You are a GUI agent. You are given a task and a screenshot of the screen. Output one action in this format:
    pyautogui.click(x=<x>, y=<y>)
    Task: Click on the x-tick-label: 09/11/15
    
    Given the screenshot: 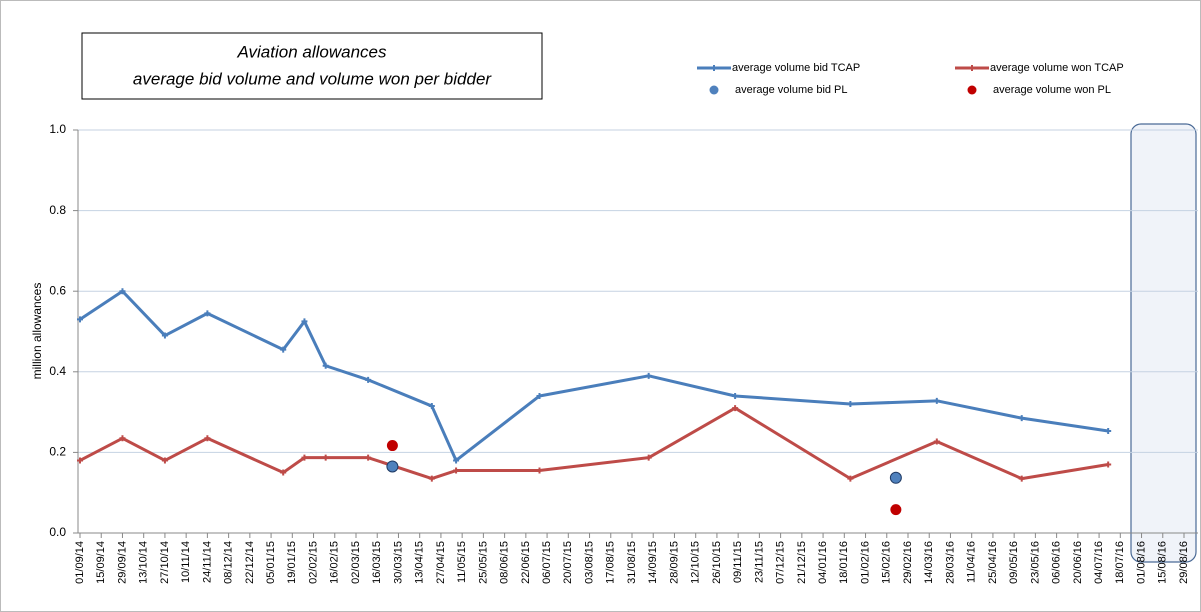 What is the action you would take?
    pyautogui.click(x=738, y=562)
    